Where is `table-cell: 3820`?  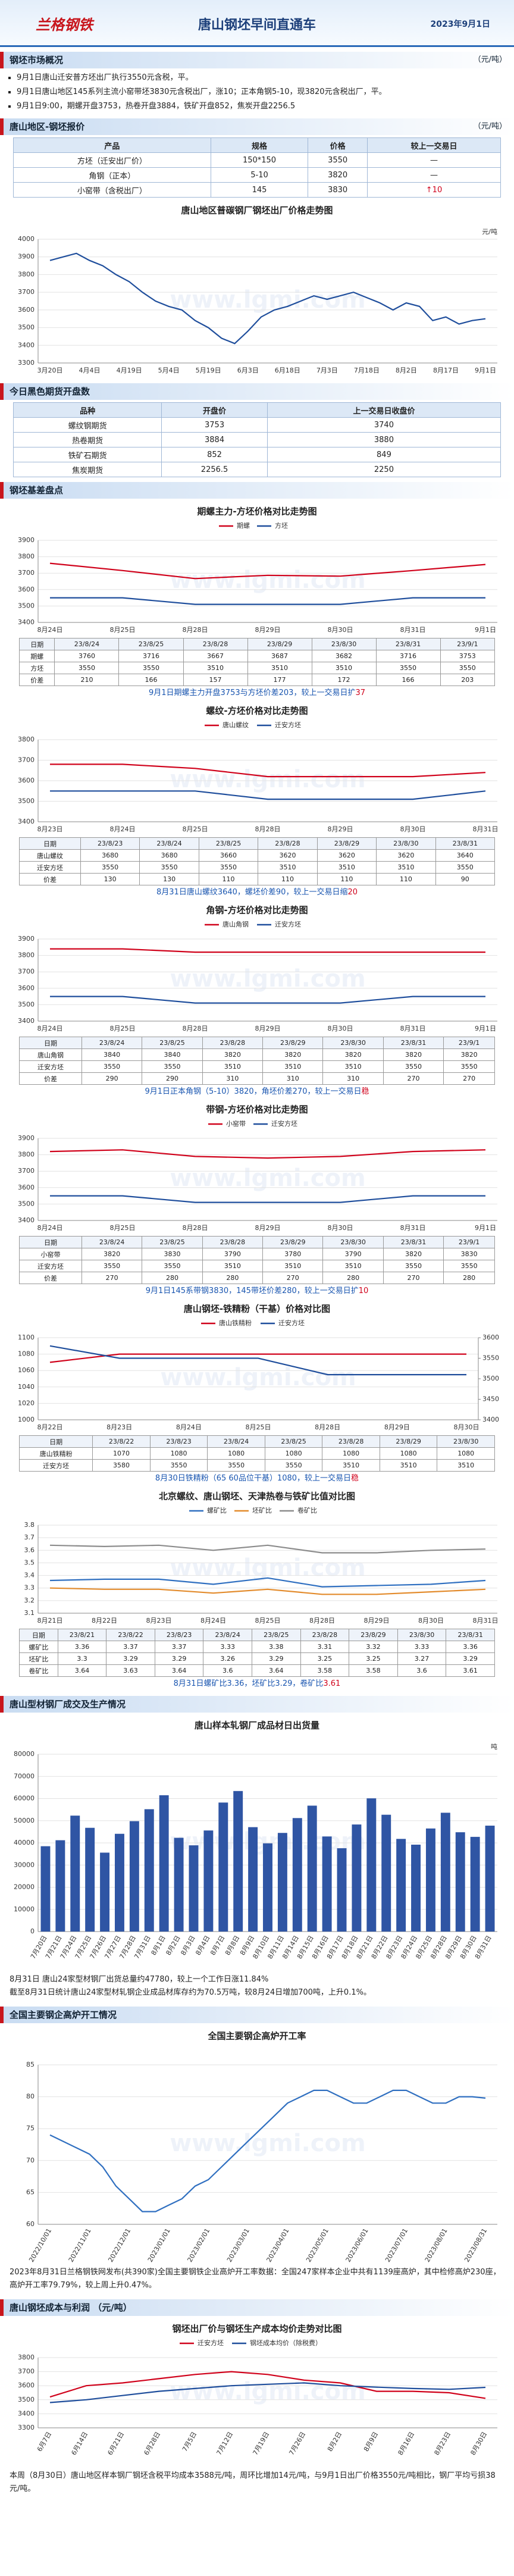 table-cell: 3820 is located at coordinates (414, 1054).